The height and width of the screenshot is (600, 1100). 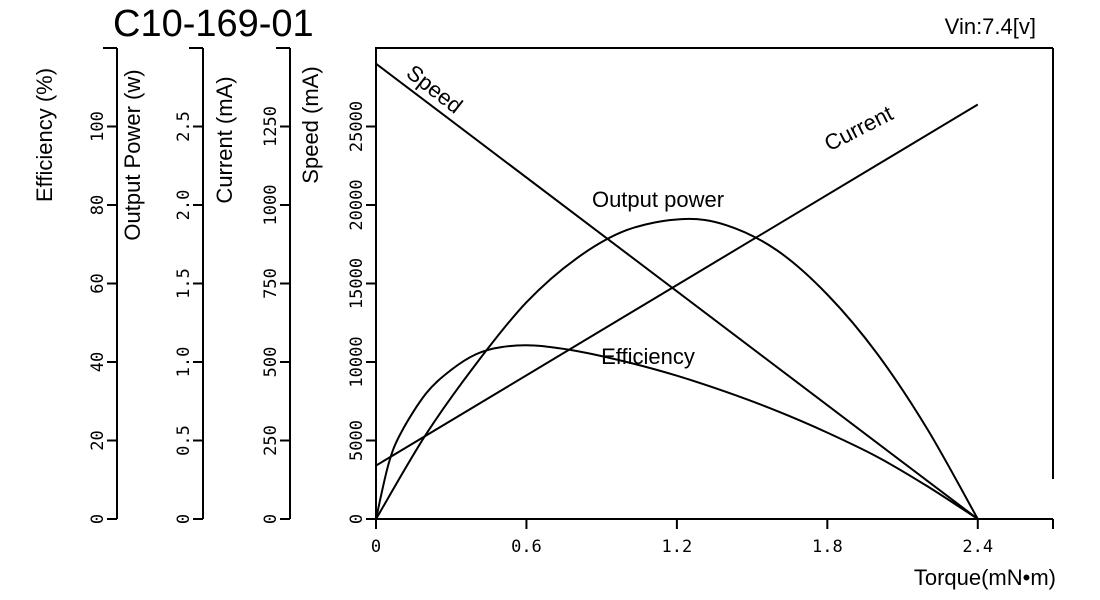 What do you see at coordinates (44, 135) in the screenshot?
I see `y-axis-label-efficiency: Efficiency (%)` at bounding box center [44, 135].